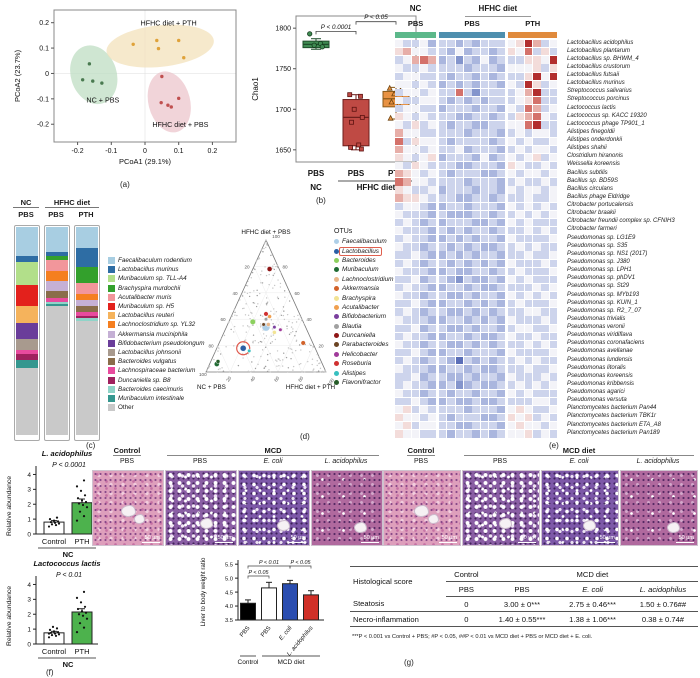  Describe the element at coordinates (409, 662) in the screenshot. I see `panel-label-g: (g)` at that location.